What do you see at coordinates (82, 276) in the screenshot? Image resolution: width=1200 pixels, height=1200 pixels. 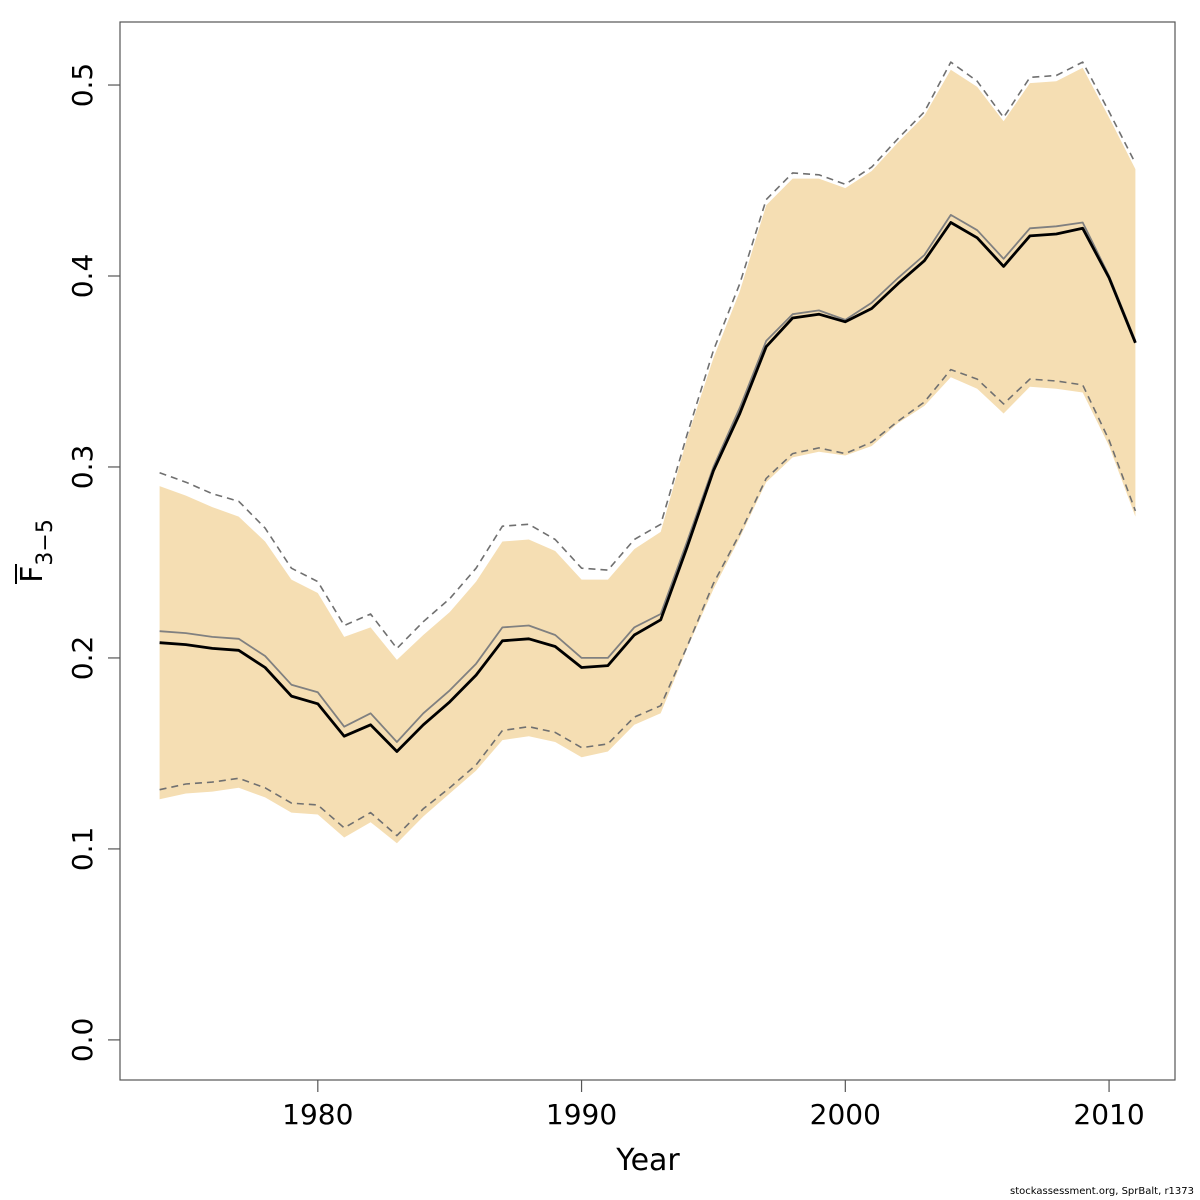 I see `y-tick-label: 0.4` at bounding box center [82, 276].